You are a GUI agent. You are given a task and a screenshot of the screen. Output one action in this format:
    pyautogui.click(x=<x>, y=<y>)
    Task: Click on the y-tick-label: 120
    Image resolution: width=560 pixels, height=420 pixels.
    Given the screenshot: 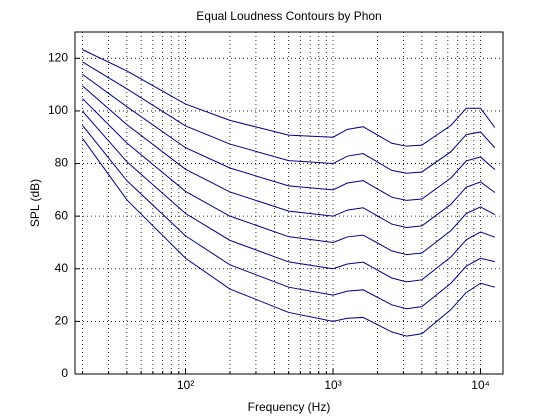 What is the action you would take?
    pyautogui.click(x=58, y=57)
    